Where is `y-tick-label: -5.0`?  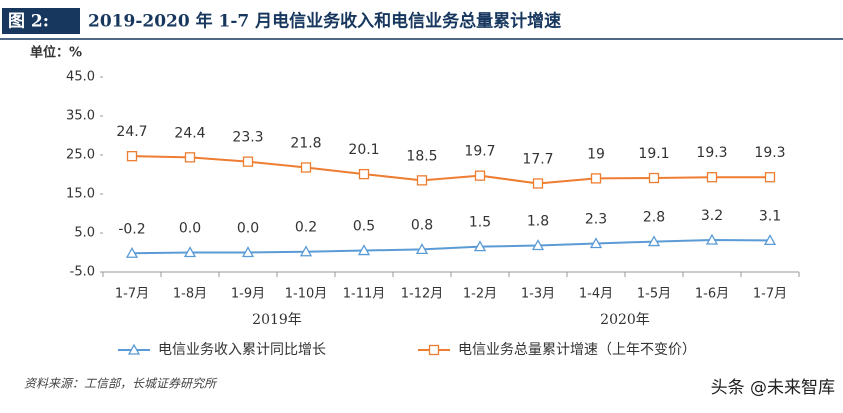 y-tick-label: -5.0 is located at coordinates (82, 272).